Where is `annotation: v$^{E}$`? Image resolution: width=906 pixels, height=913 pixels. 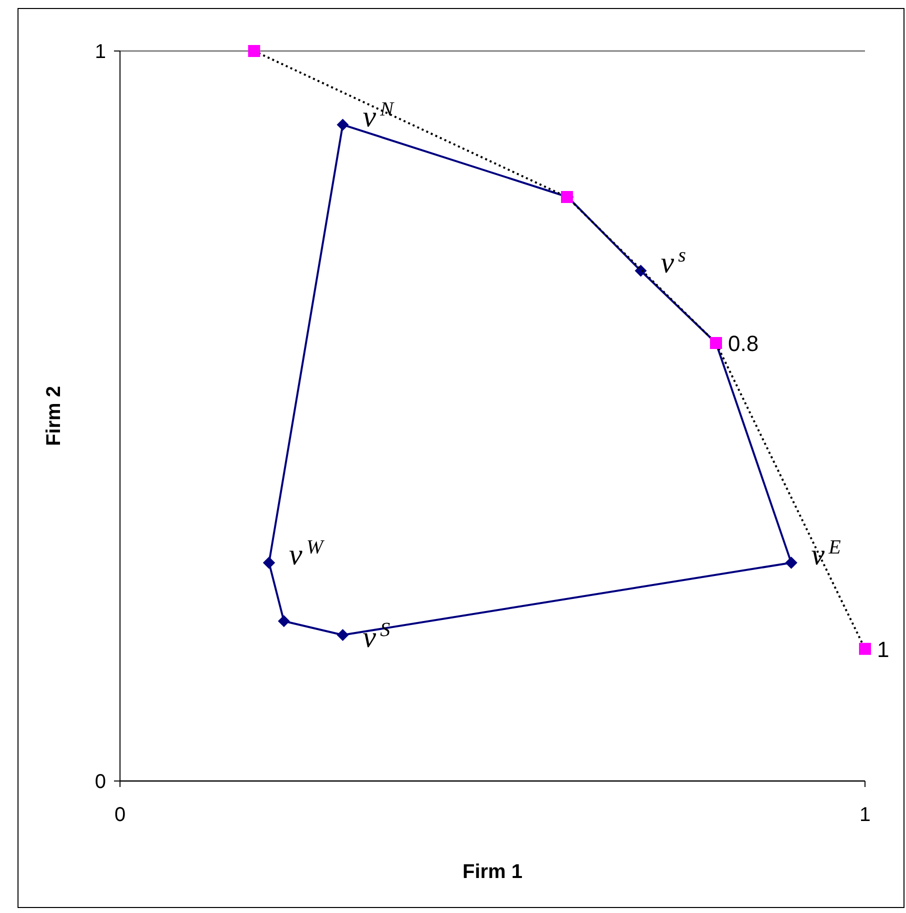 annotation: v$^{E}$ is located at coordinates (826, 554).